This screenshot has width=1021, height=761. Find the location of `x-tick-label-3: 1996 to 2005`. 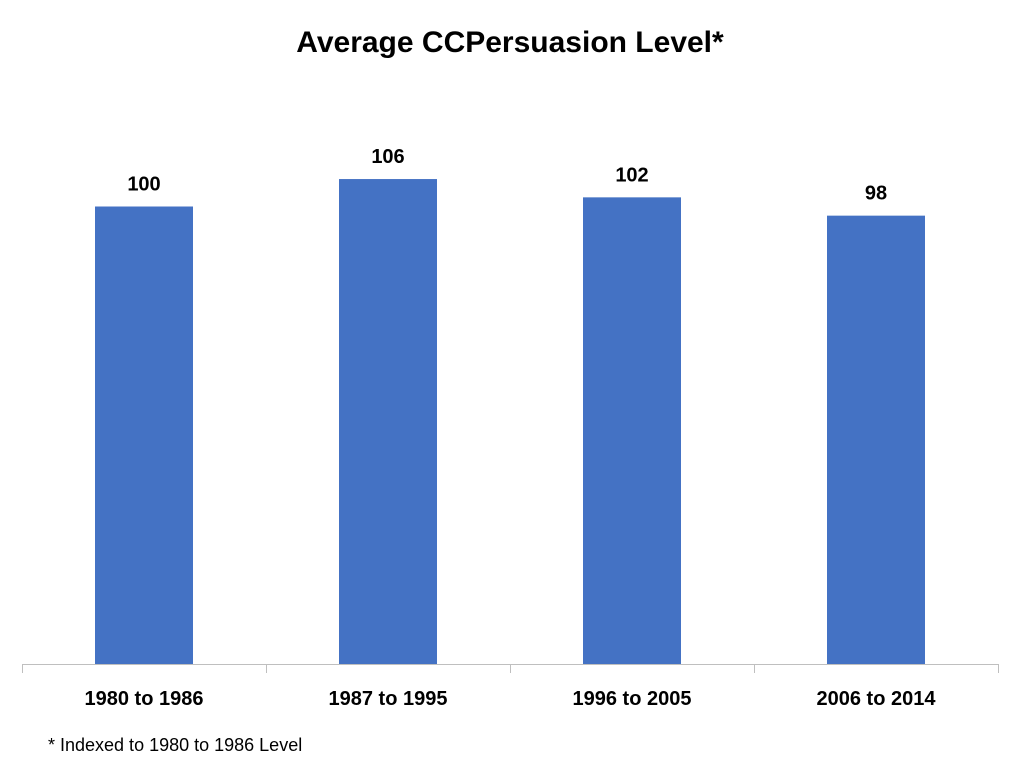

x-tick-label-3: 1996 to 2005 is located at coordinates (632, 699).